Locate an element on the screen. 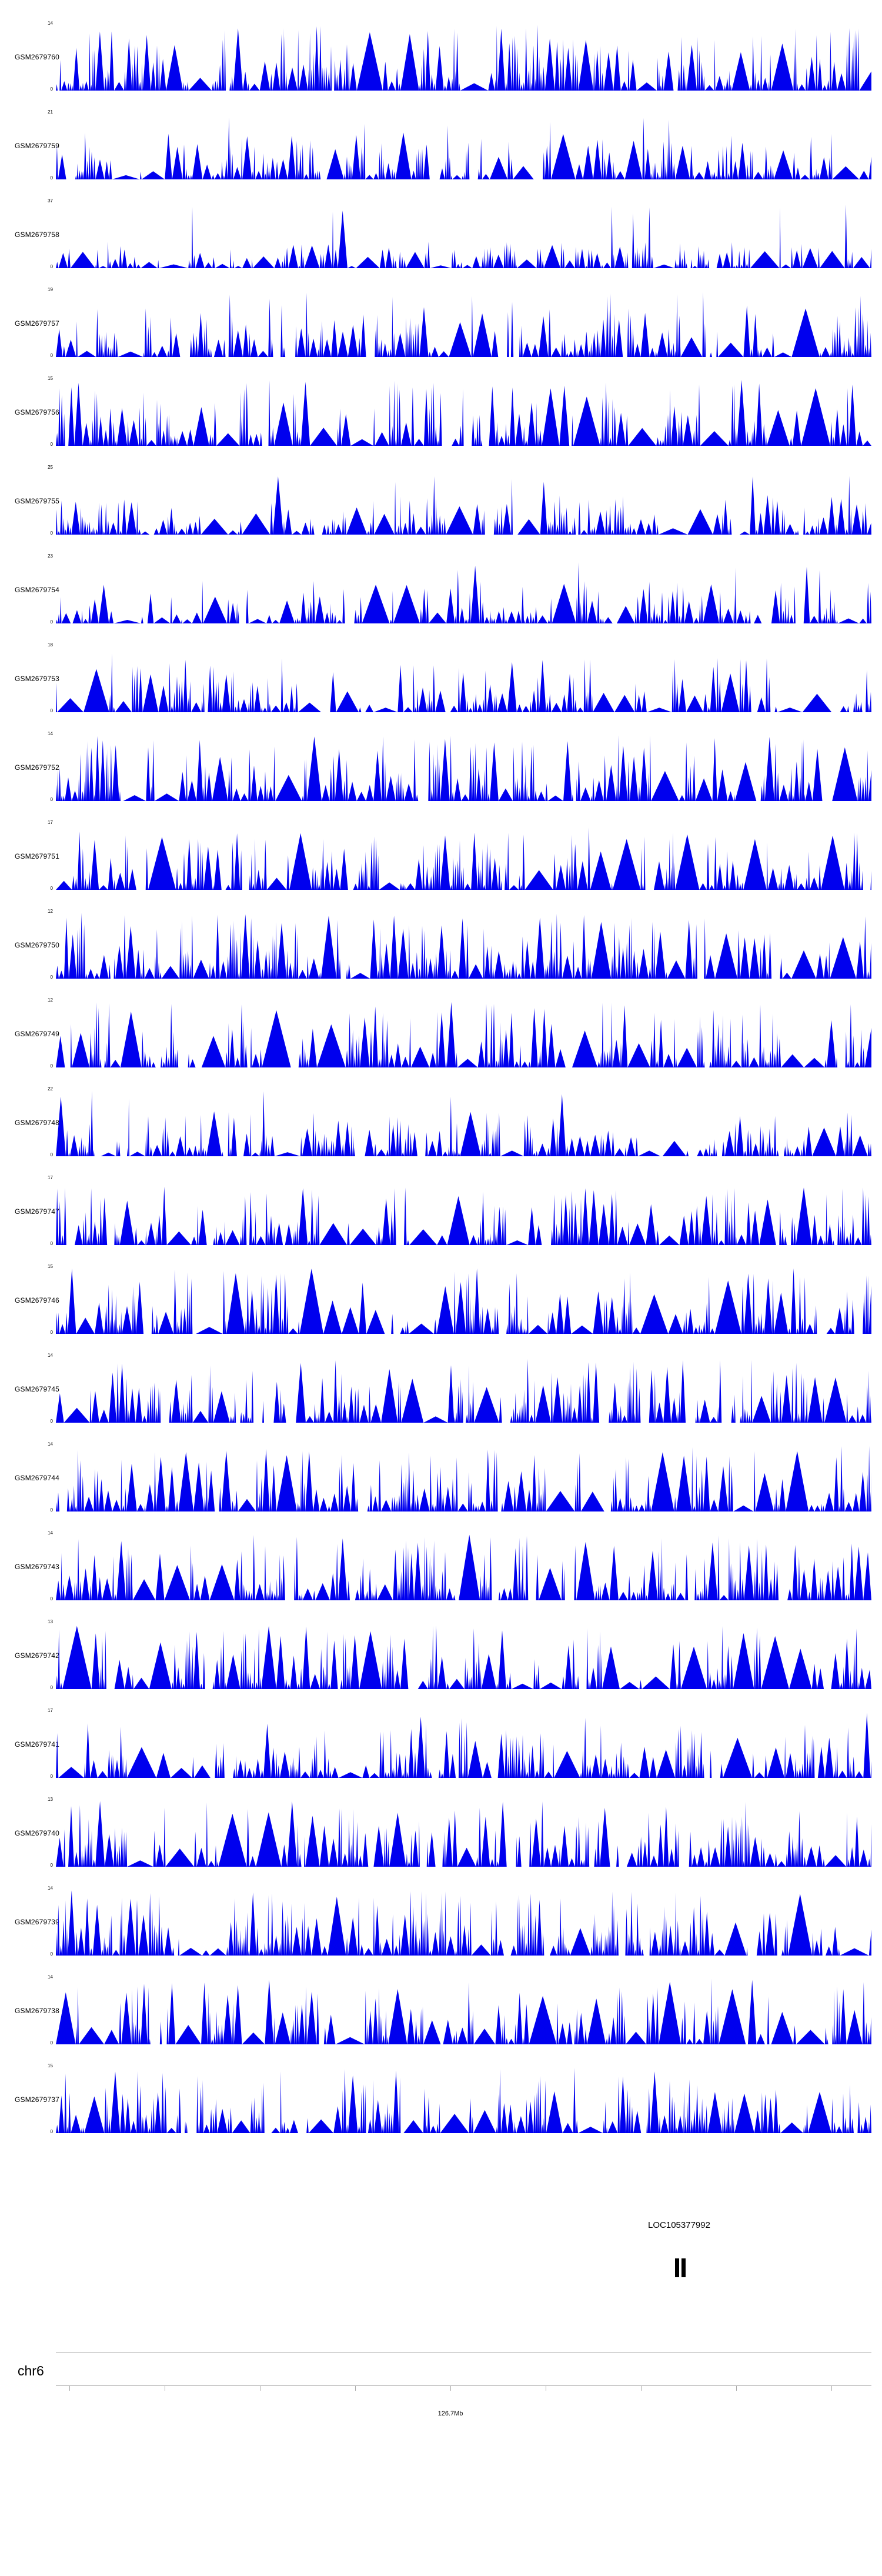 The width and height of the screenshot is (882, 2576). track-label: GSM2679756 is located at coordinates (37, 412).